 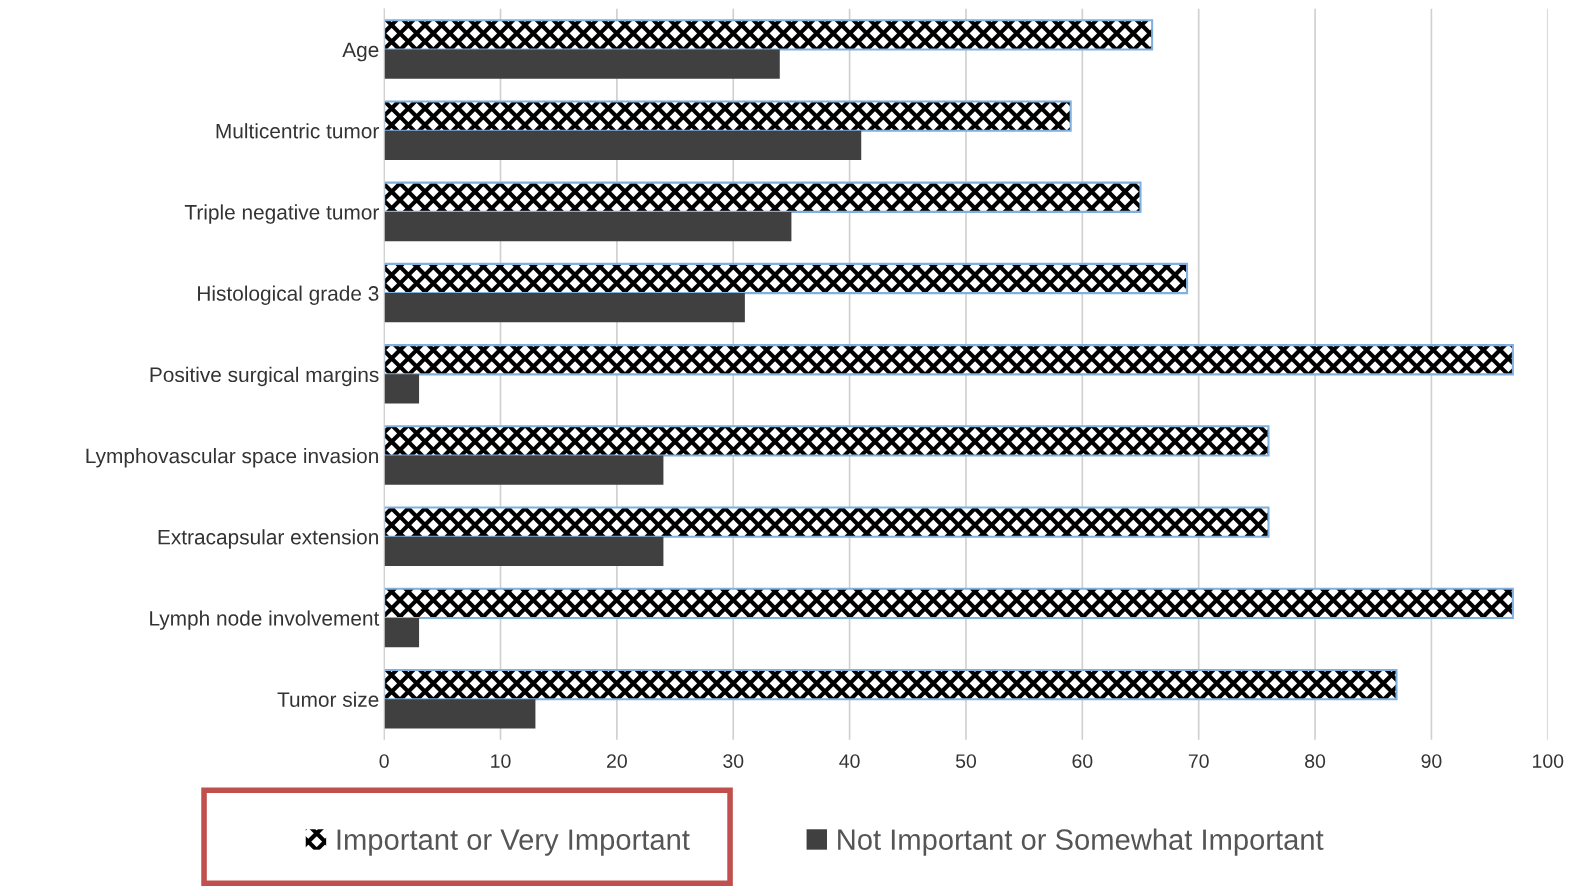 What do you see at coordinates (1082, 761) in the screenshot?
I see `x-tick-label: 60` at bounding box center [1082, 761].